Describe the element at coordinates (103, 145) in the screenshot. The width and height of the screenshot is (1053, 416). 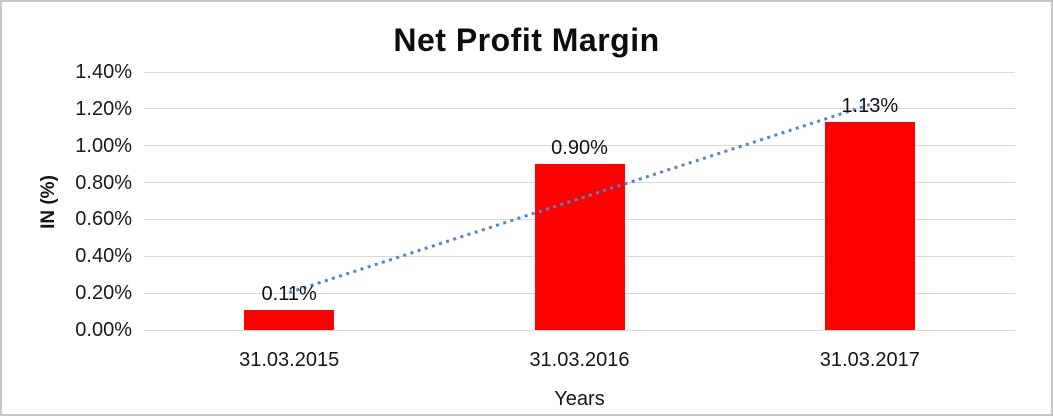
I see `y-tick-label: 1.00%` at that location.